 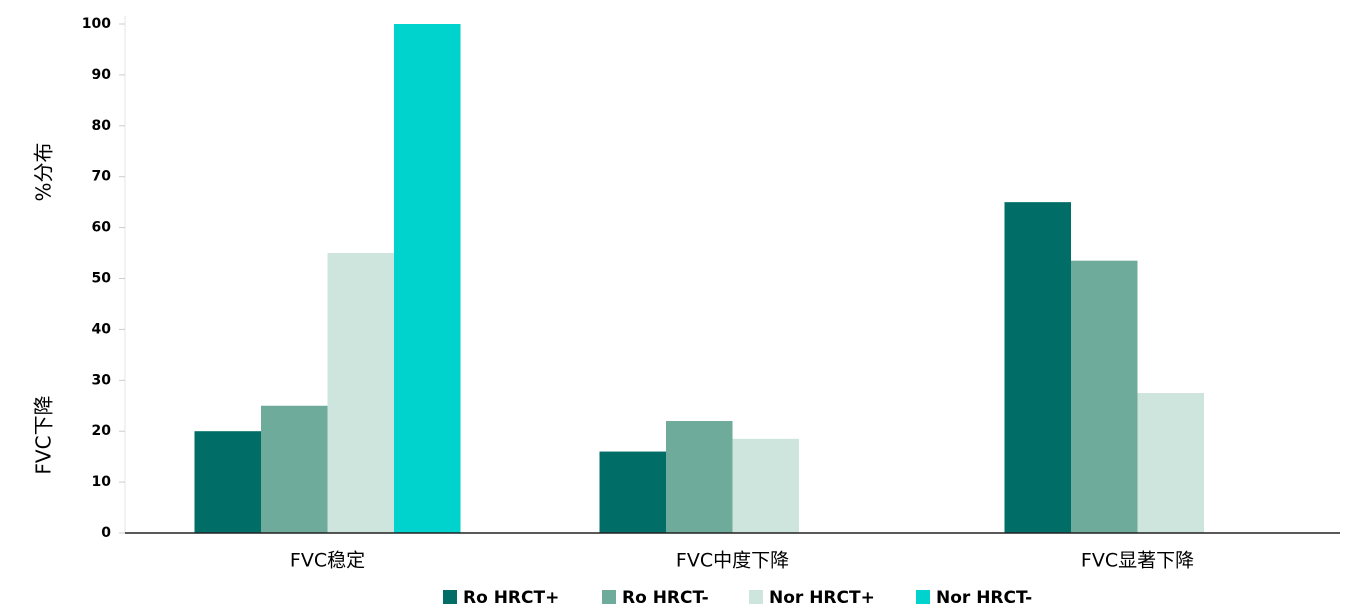 I want to click on y-tick-label: 70, so click(x=102, y=177).